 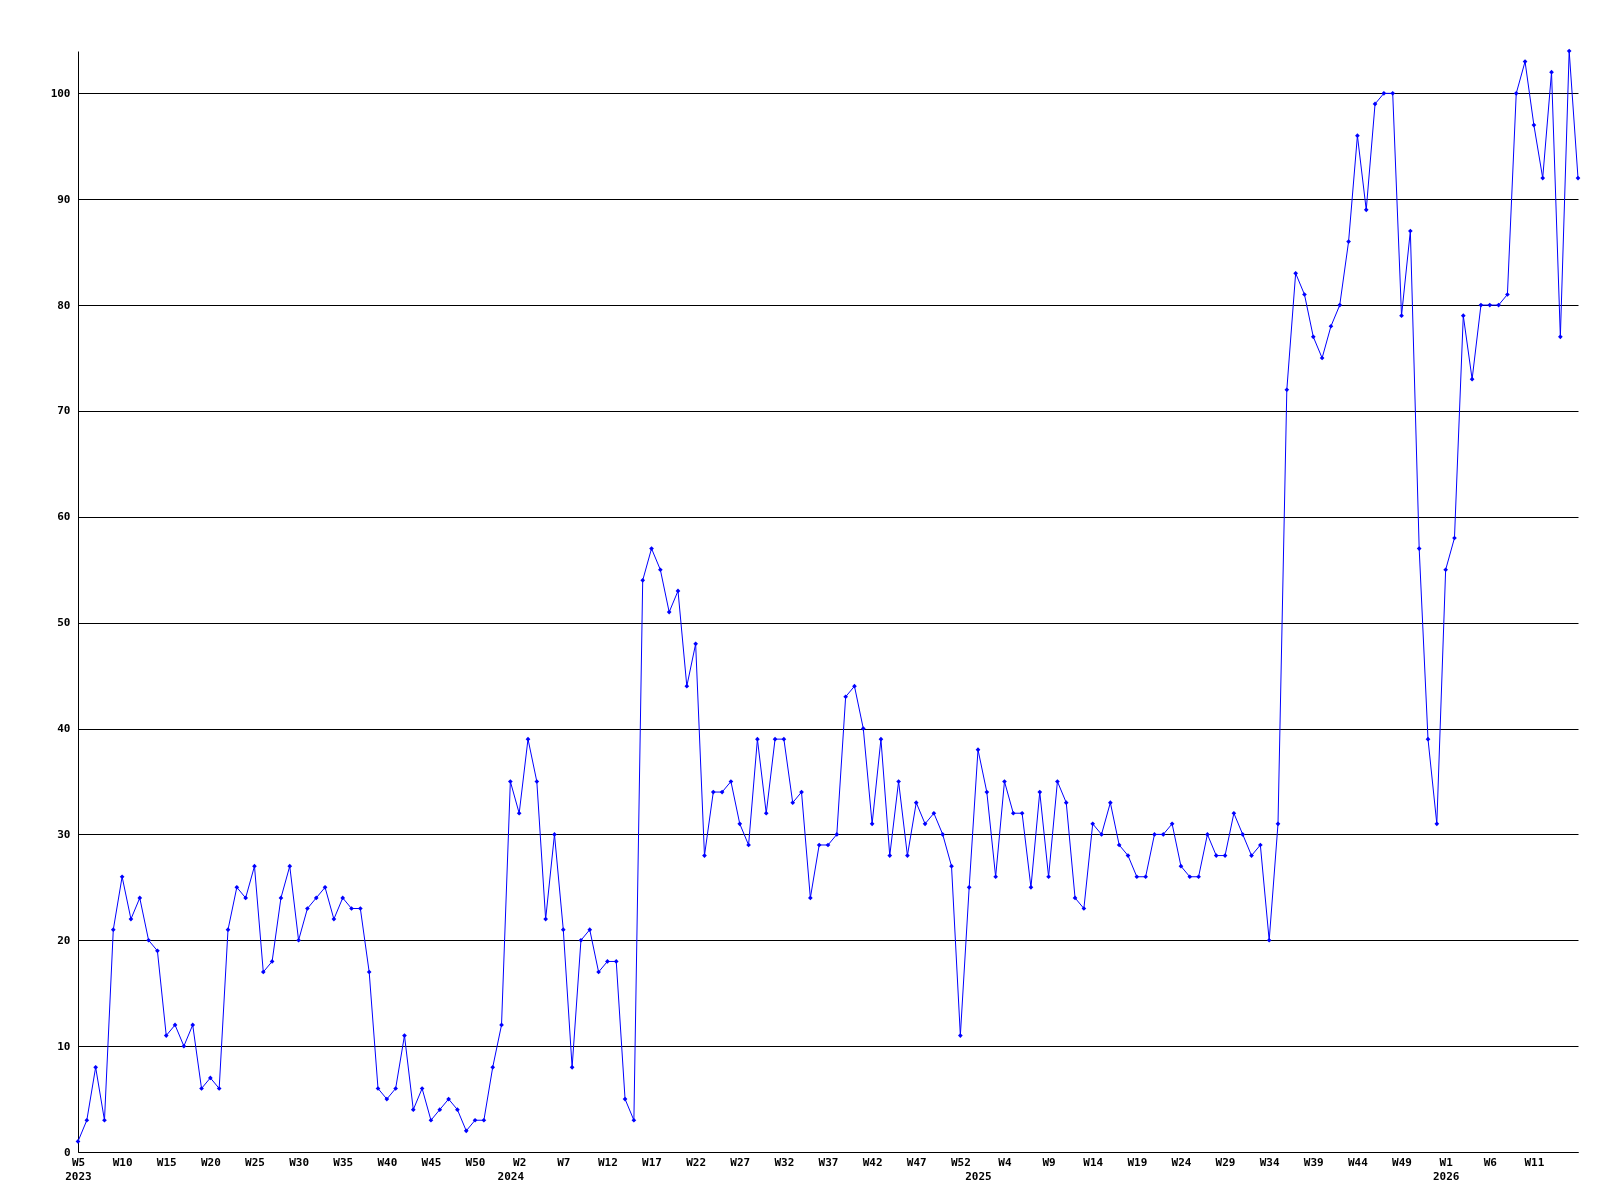 I want to click on x-tick-label: W30, so click(x=299, y=1162).